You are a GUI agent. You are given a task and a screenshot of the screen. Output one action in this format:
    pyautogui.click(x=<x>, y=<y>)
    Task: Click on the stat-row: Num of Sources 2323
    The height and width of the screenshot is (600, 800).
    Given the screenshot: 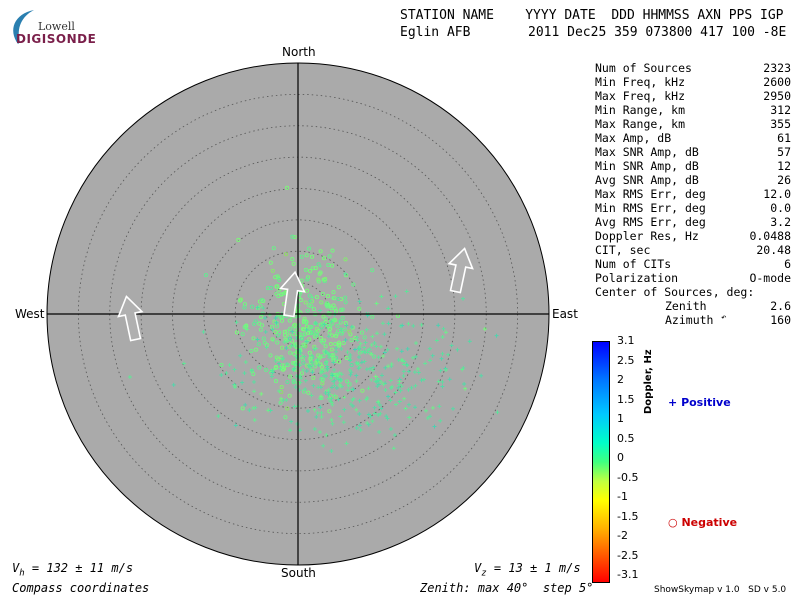 What is the action you would take?
    pyautogui.click(x=693, y=68)
    